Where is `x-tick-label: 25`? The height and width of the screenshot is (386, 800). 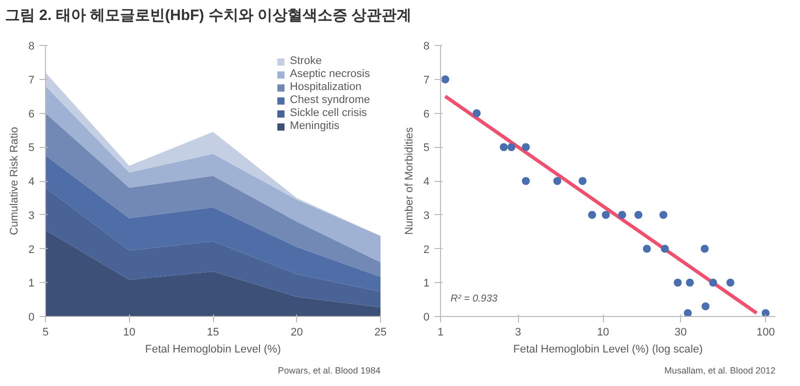
x-tick-label: 25 is located at coordinates (380, 332).